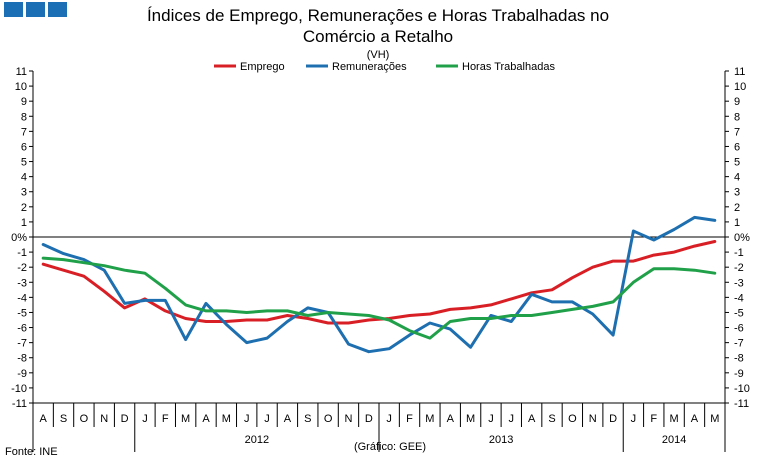 This screenshot has height=461, width=757. What do you see at coordinates (24, 132) in the screenshot?
I see `y-tick-label: 7` at bounding box center [24, 132].